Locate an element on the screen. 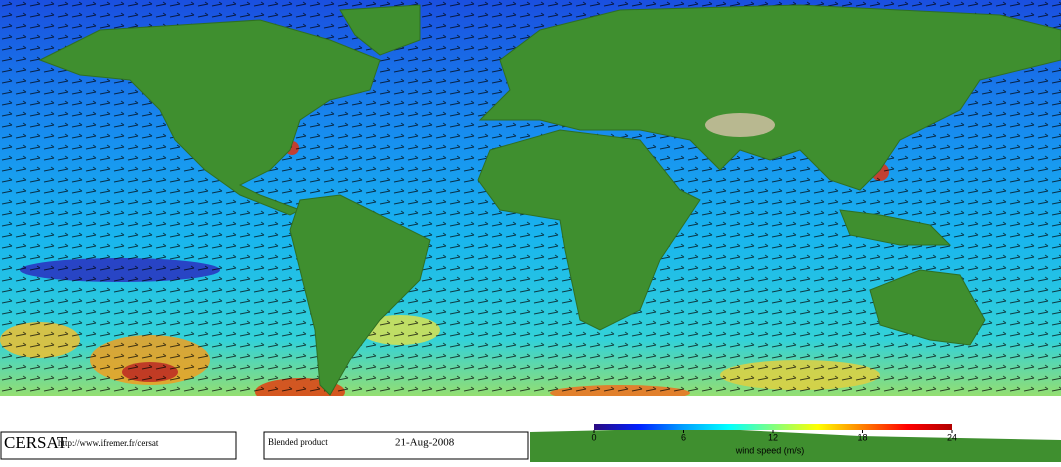 The image size is (1061, 467). url: http://www.ifremer.fr/cersat is located at coordinates (108, 443).